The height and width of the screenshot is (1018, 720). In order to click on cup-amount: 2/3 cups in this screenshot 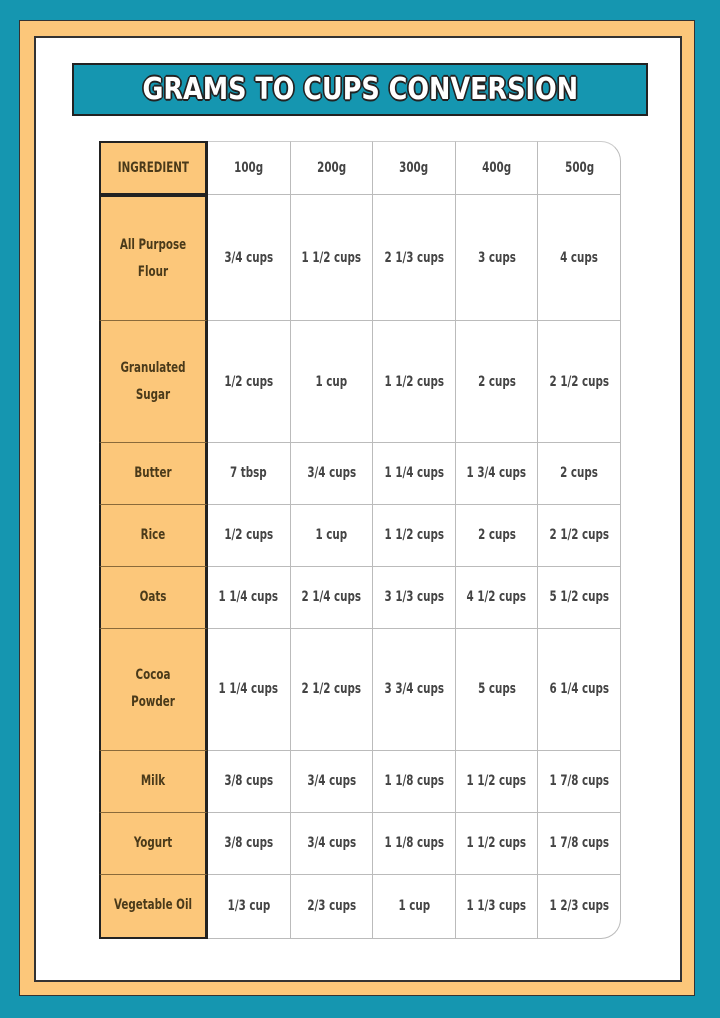, I will do `click(331, 906)`.